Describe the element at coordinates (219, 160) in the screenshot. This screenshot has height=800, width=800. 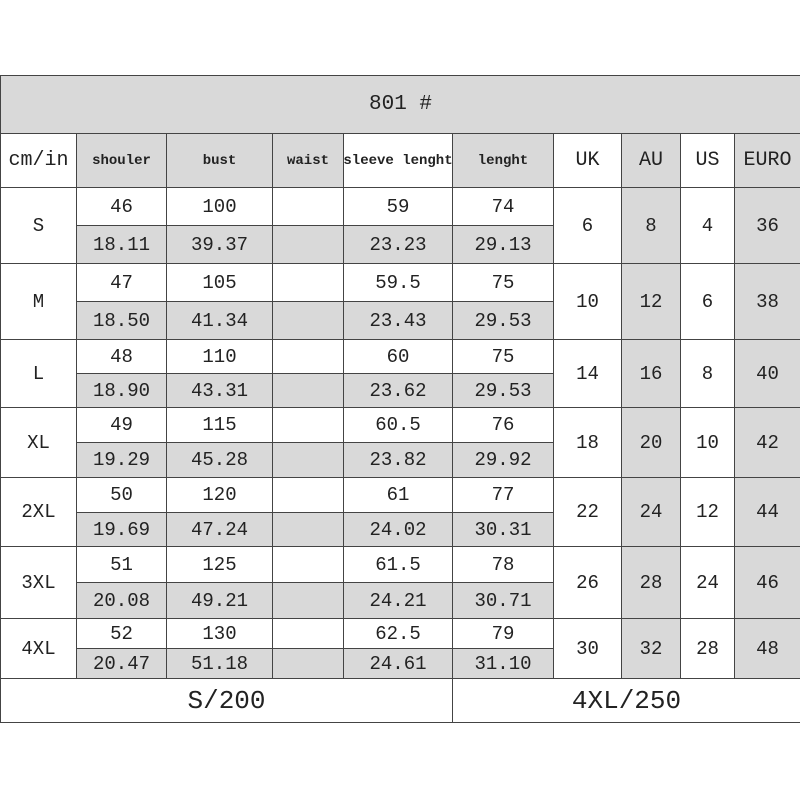
I see `column-header: bust` at that location.